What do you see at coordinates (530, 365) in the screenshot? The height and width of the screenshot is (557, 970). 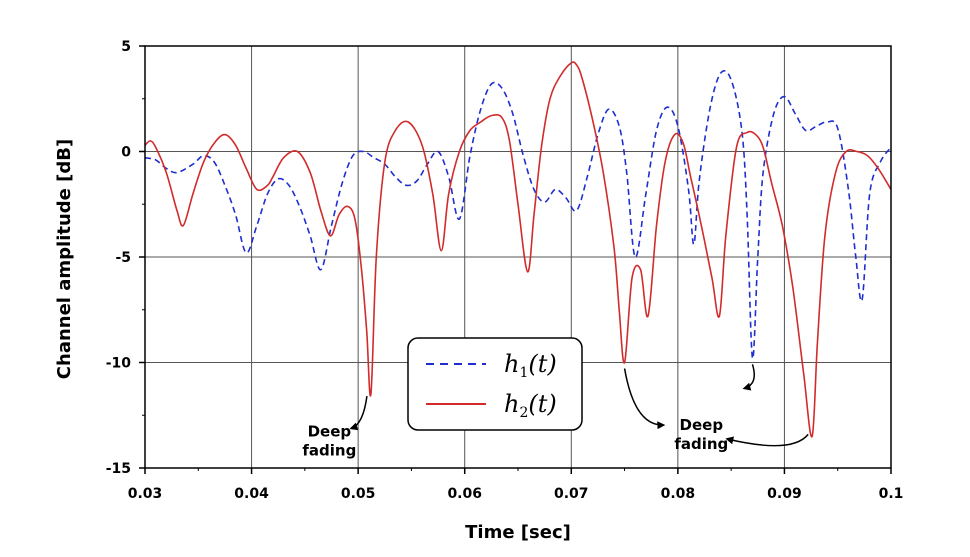 I see `legend-label-h1: h1(t)` at bounding box center [530, 365].